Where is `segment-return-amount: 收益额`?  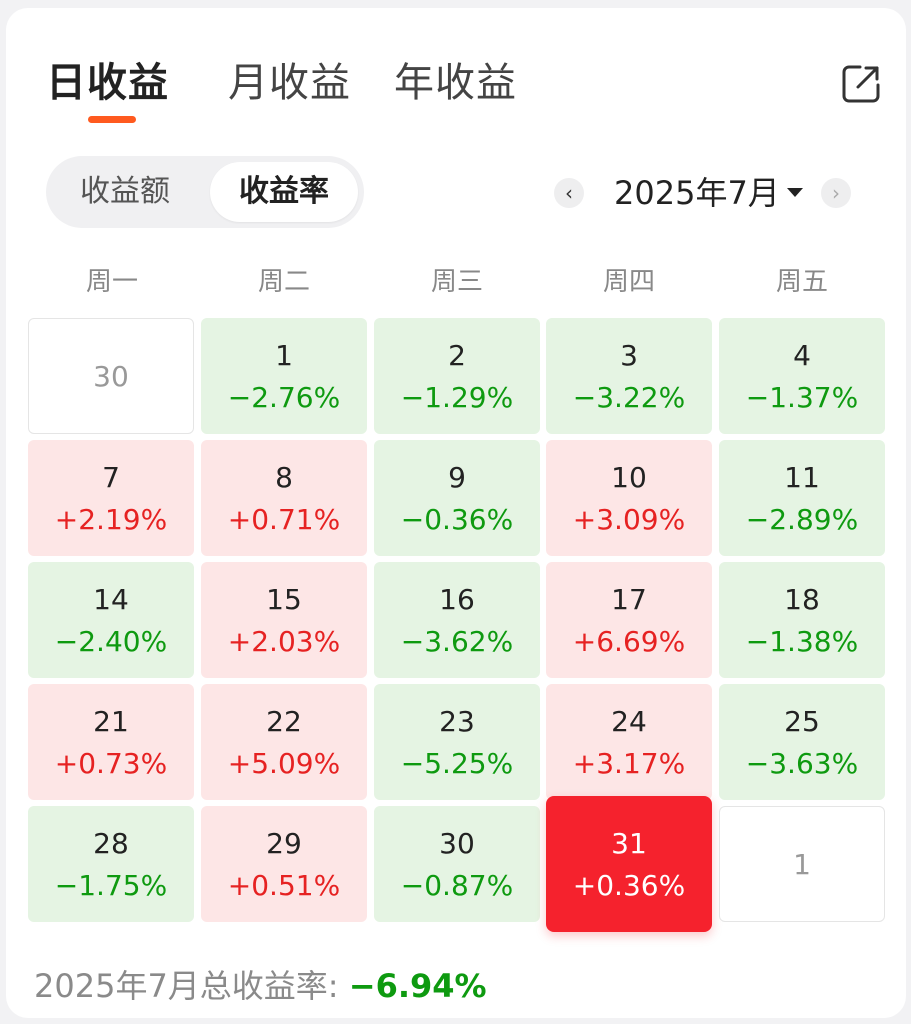
segment-return-amount: 收益额 is located at coordinates (125, 191).